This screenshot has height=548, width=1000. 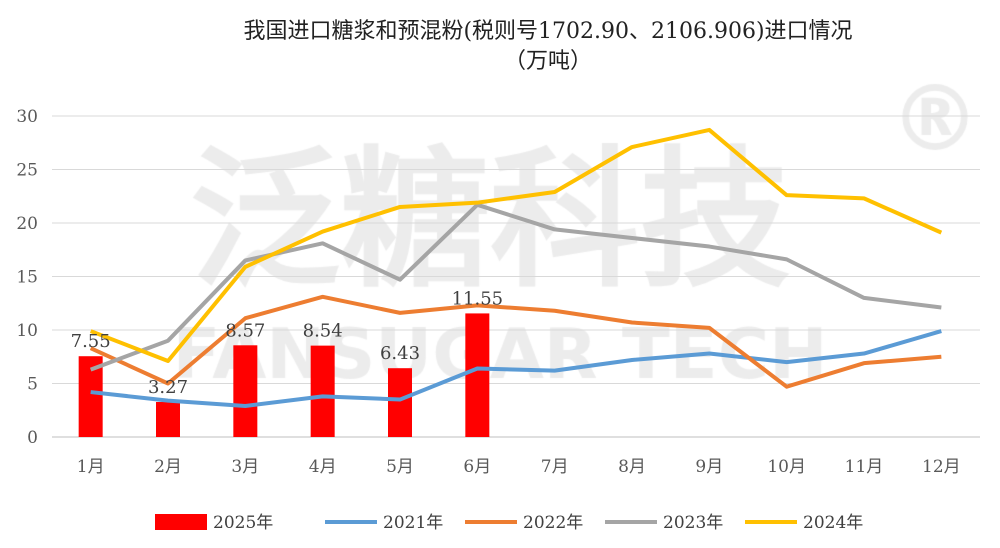 What do you see at coordinates (478, 298) in the screenshot?
I see `data-label: 11.55` at bounding box center [478, 298].